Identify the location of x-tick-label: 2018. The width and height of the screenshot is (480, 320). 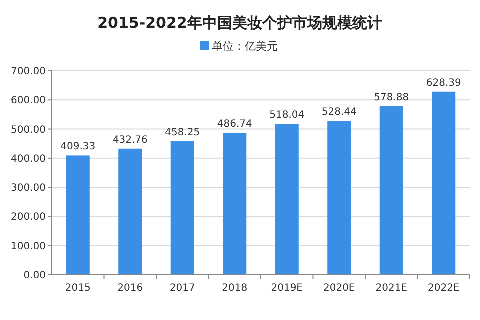
(235, 288).